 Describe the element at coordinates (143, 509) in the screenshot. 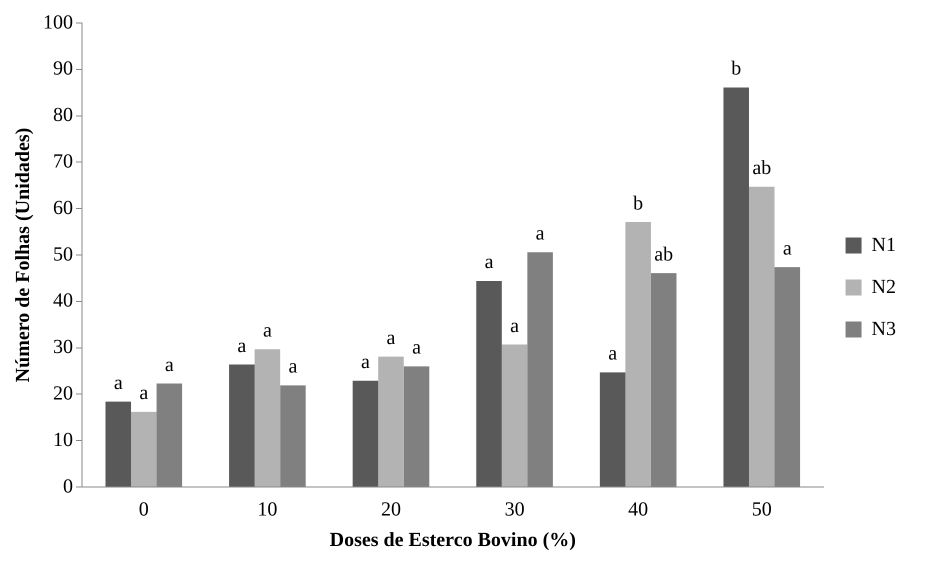

I see `x-tick-label: 0` at that location.